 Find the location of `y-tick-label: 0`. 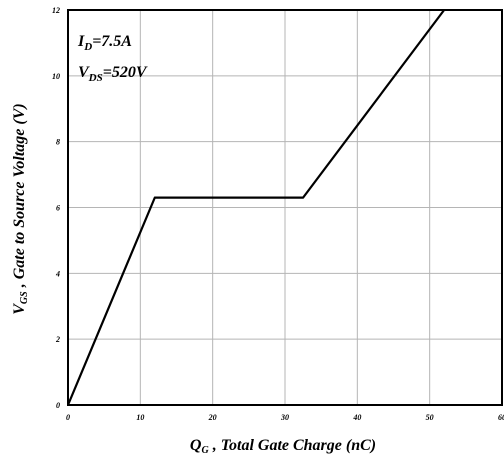

y-tick-label: 0 is located at coordinates (58, 405).